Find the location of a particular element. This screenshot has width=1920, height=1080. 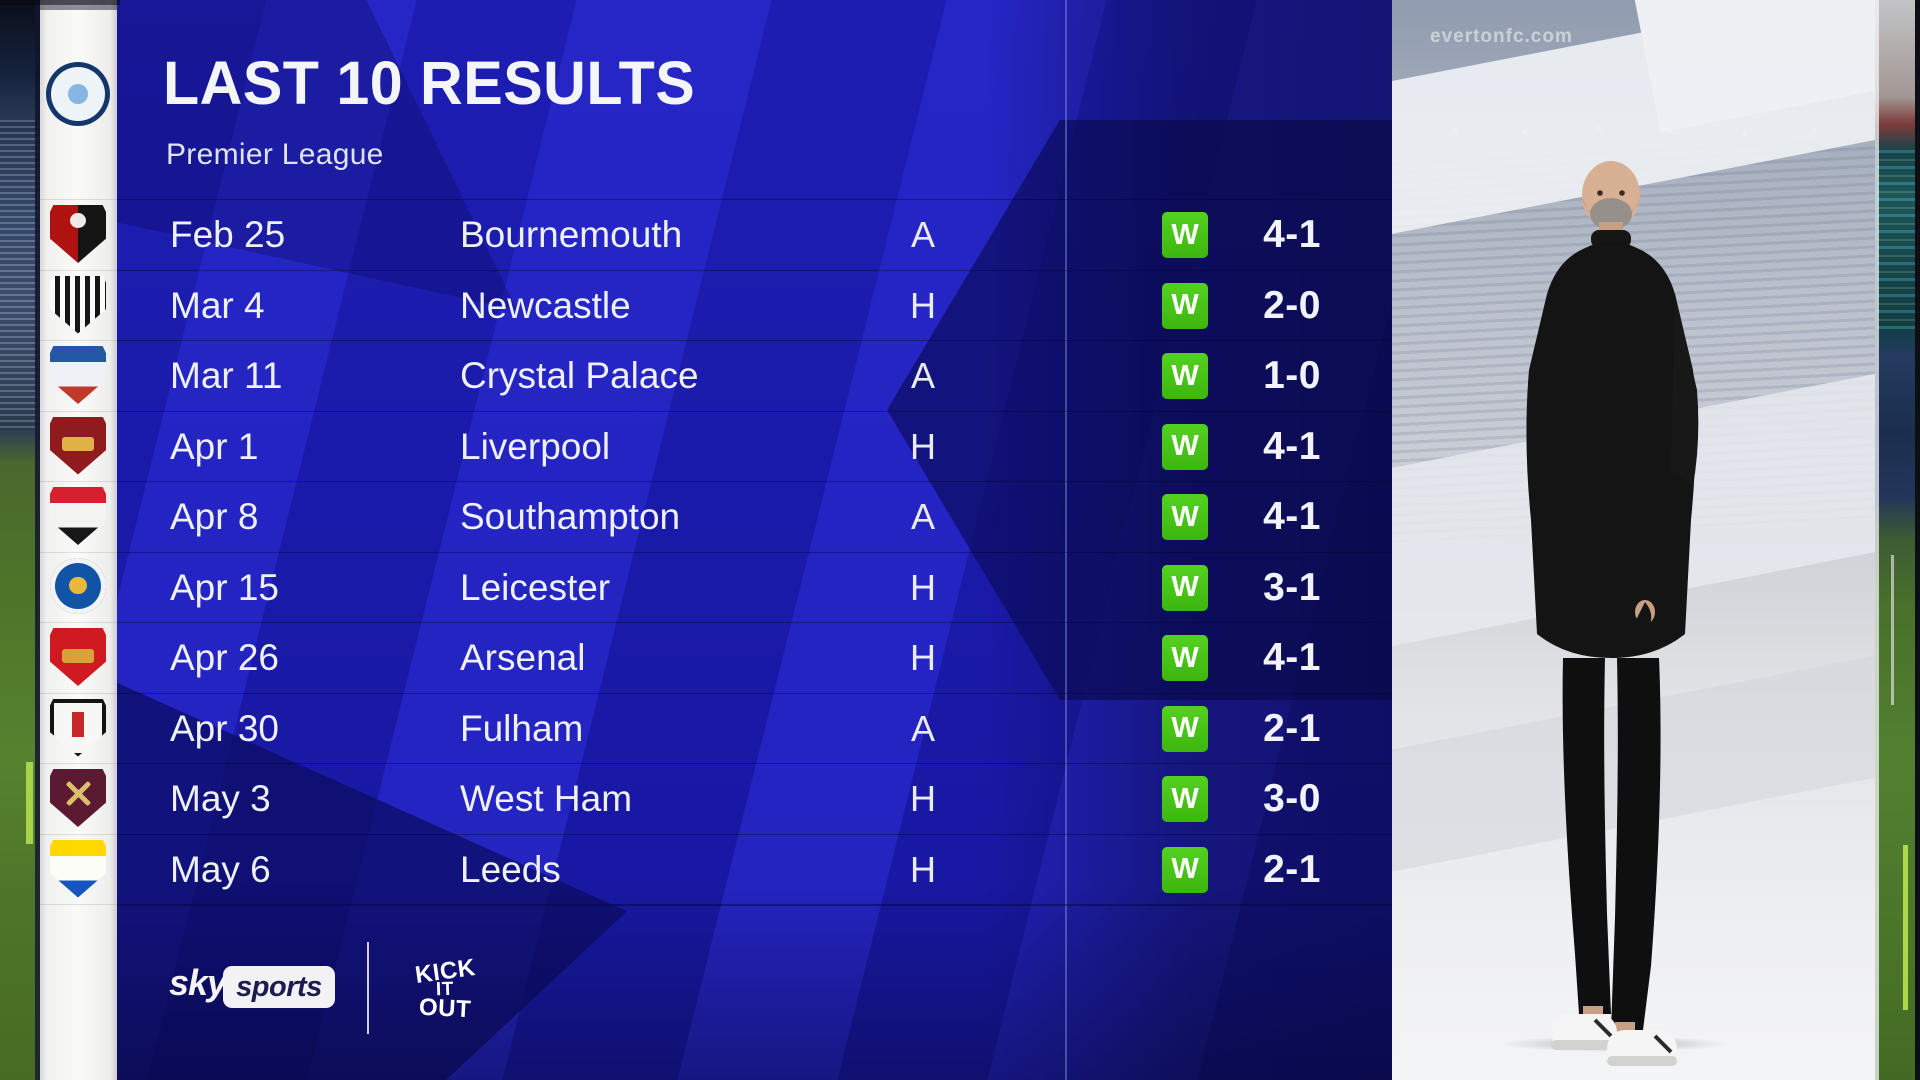

match-date: Mar 4 is located at coordinates (217, 305).